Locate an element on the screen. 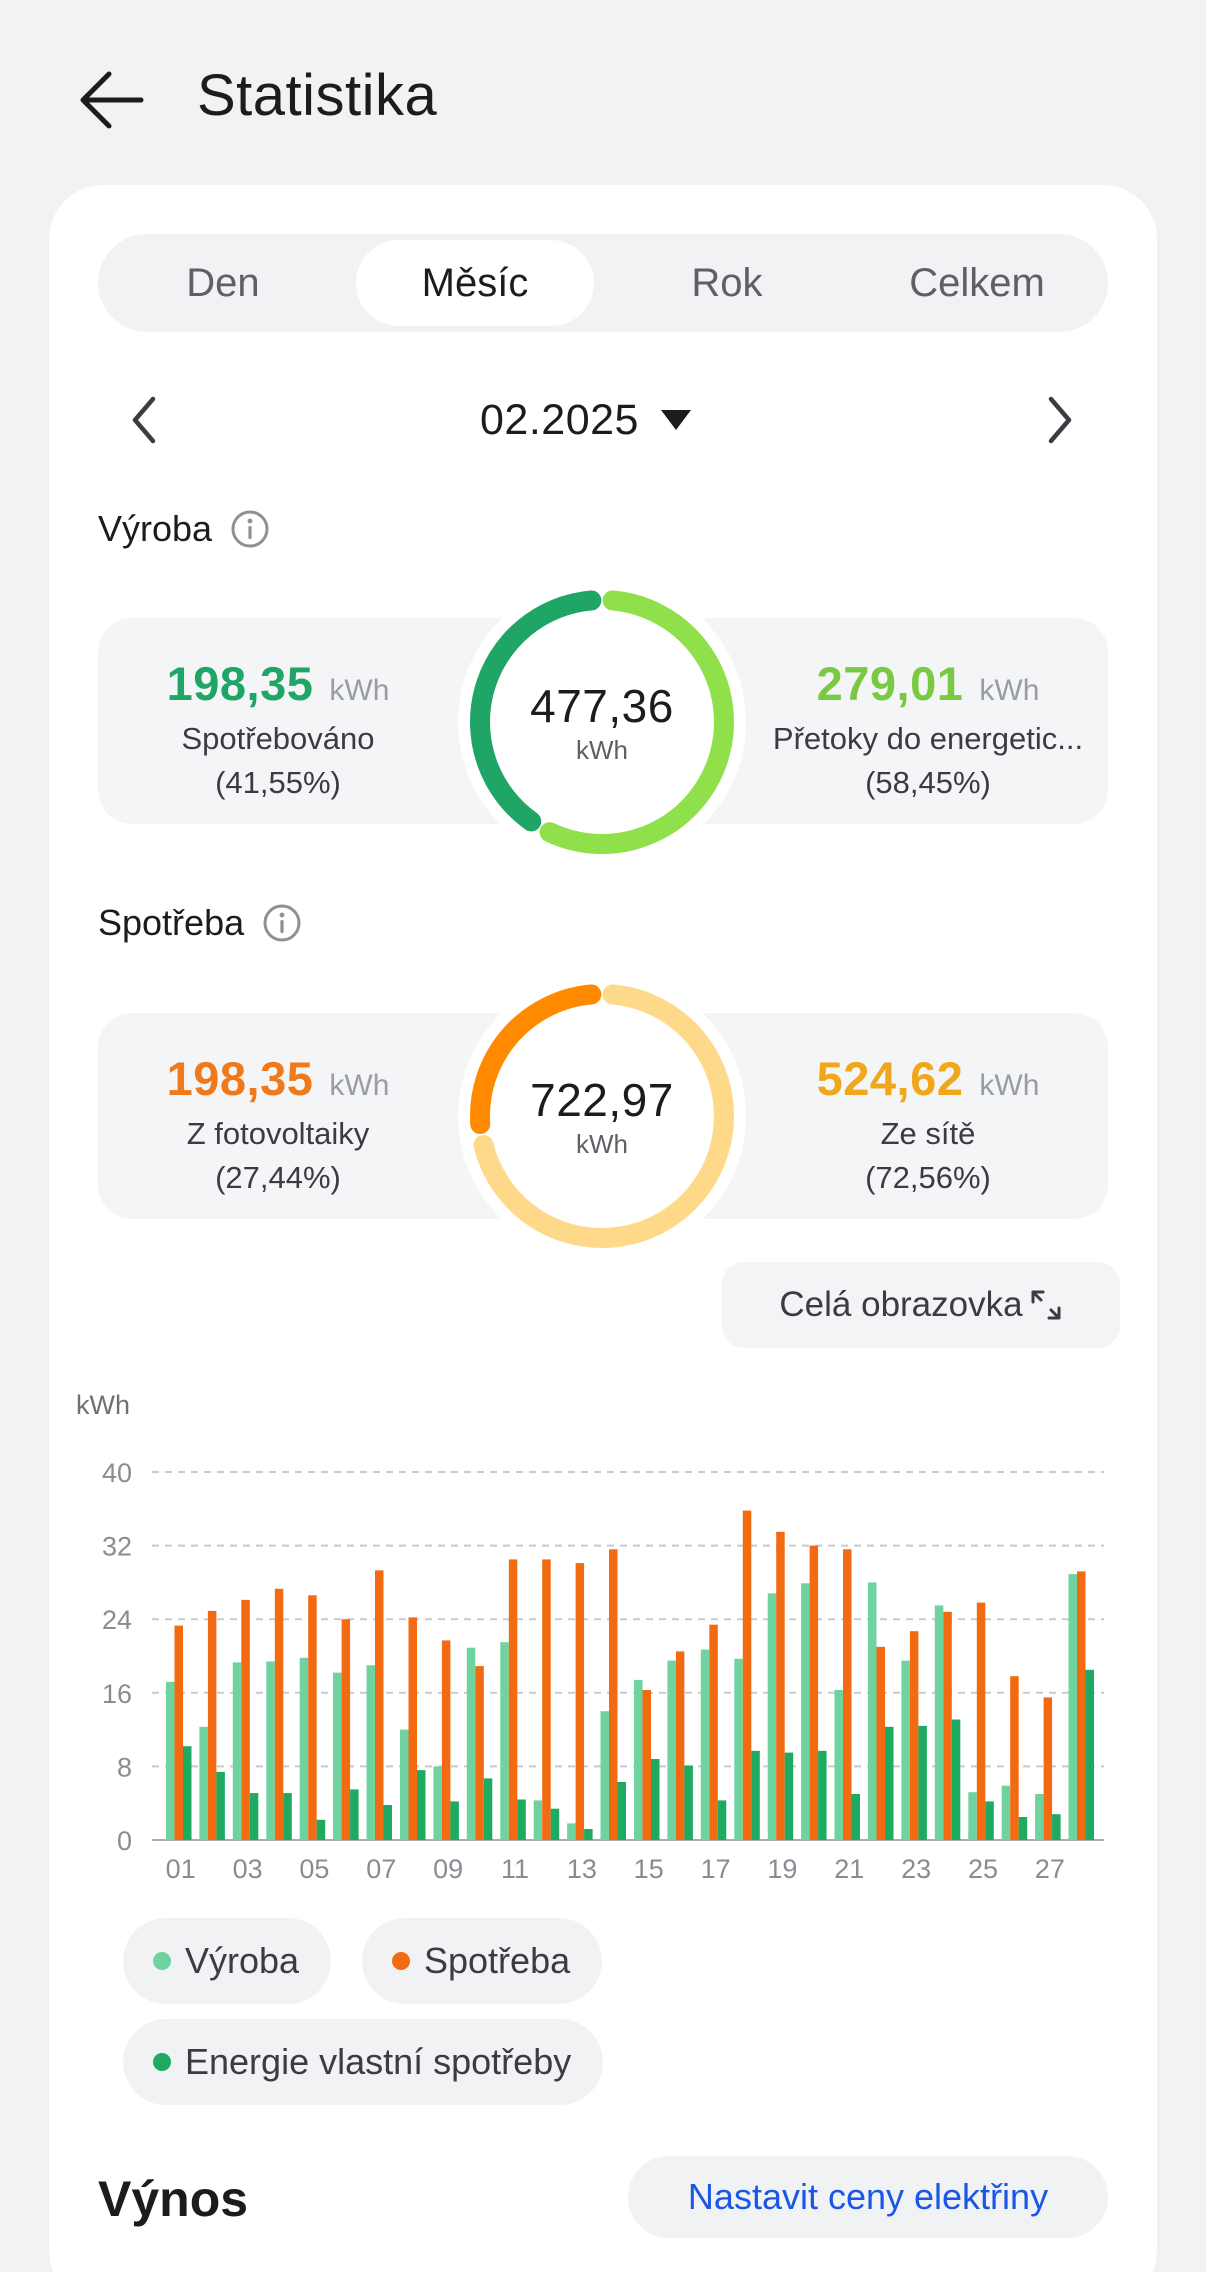 This screenshot has width=1206, height=2272. tab-total: Celkem is located at coordinates (977, 282).